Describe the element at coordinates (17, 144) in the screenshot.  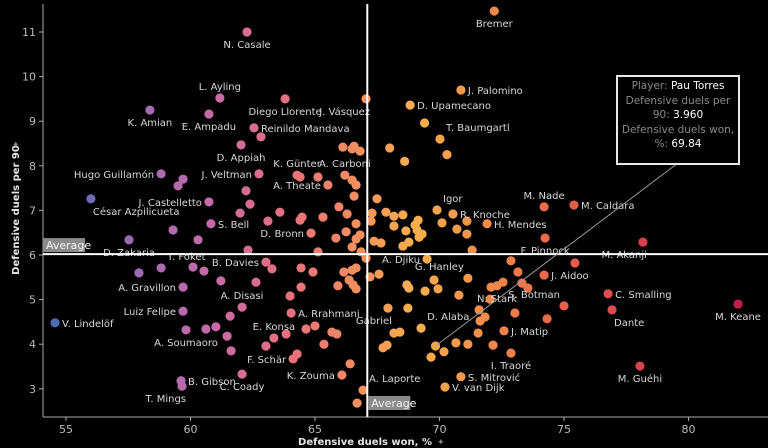
I see `y-axis-pin-icon: ✦` at that location.